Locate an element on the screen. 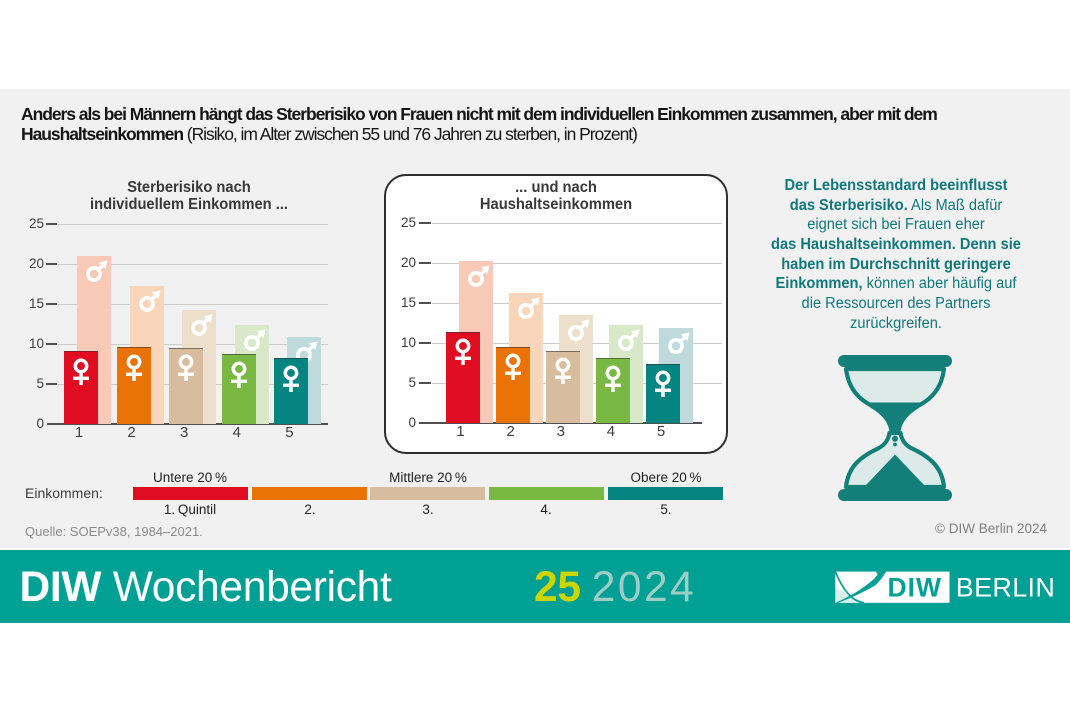 The height and width of the screenshot is (713, 1070). svg-text: BERLIN is located at coordinates (1005, 588).